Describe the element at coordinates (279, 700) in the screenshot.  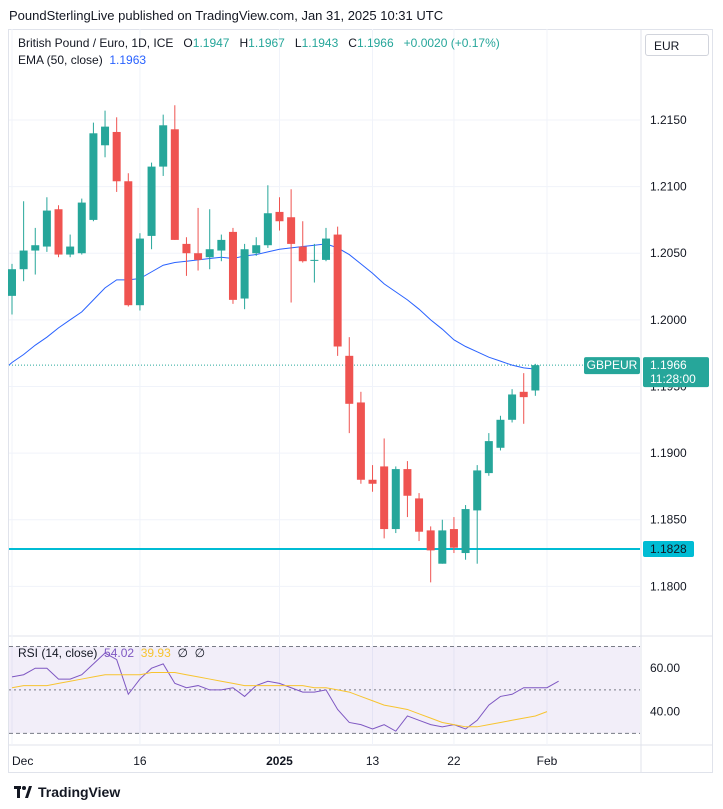
I see `rsi-ma-line` at that location.